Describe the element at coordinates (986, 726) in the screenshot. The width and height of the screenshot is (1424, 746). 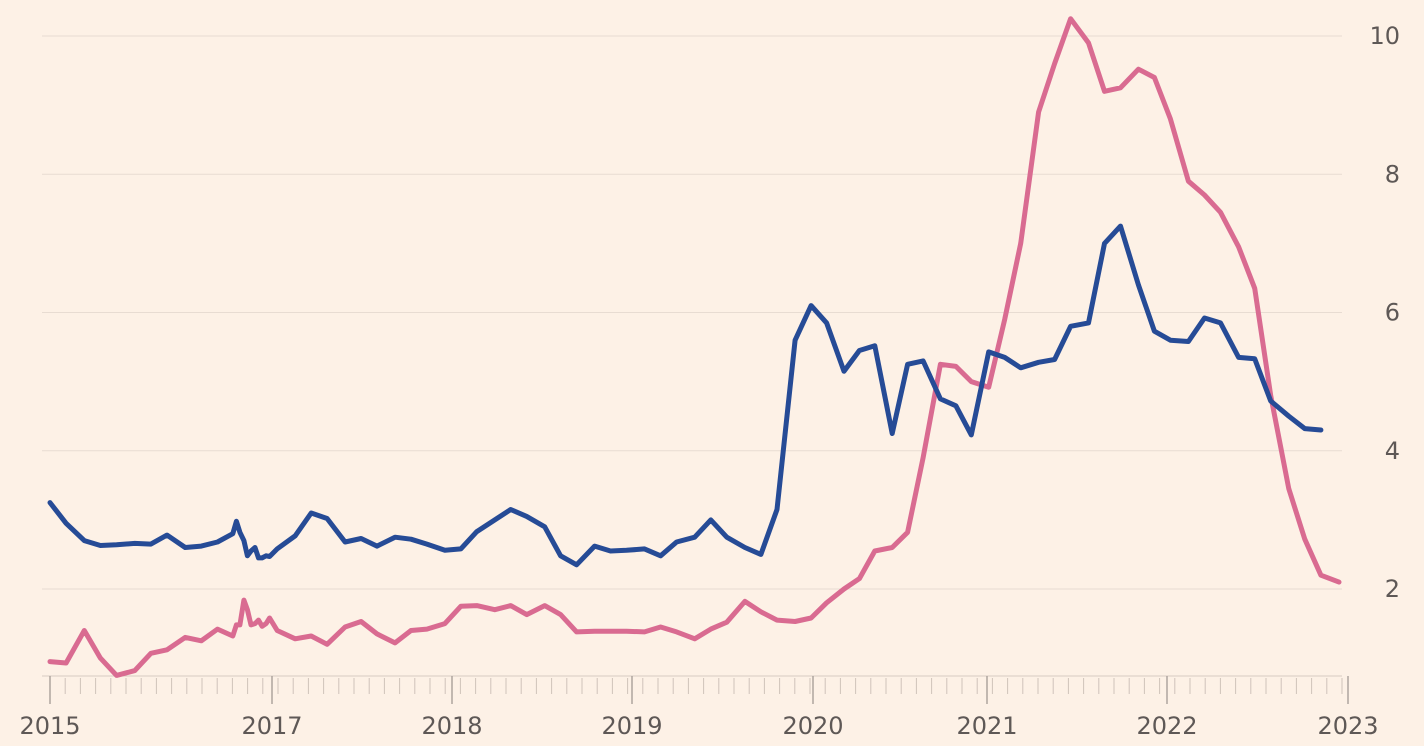
I see `x-tick-label: 2021` at that location.